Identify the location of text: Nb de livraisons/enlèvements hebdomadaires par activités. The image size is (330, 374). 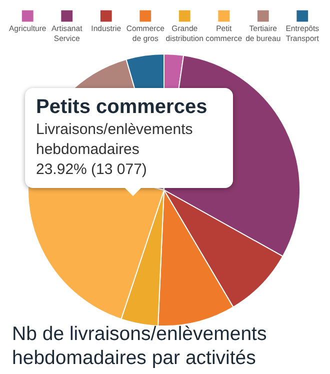
(140, 346).